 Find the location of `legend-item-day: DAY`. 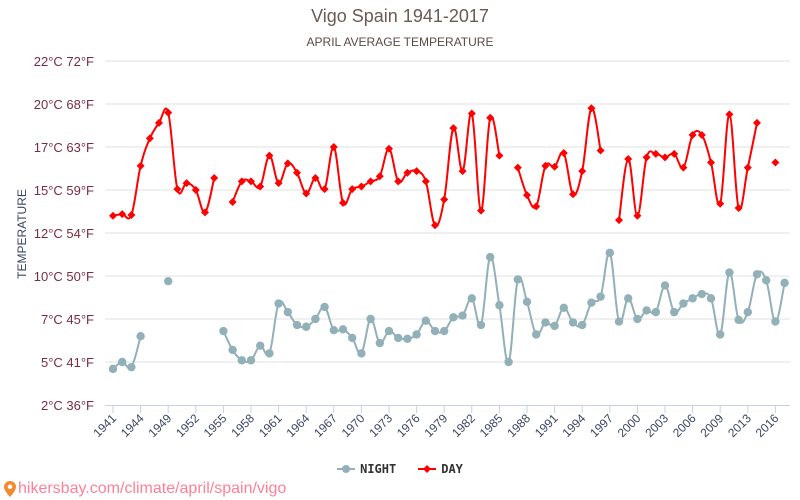

legend-item-day: DAY is located at coordinates (440, 469).